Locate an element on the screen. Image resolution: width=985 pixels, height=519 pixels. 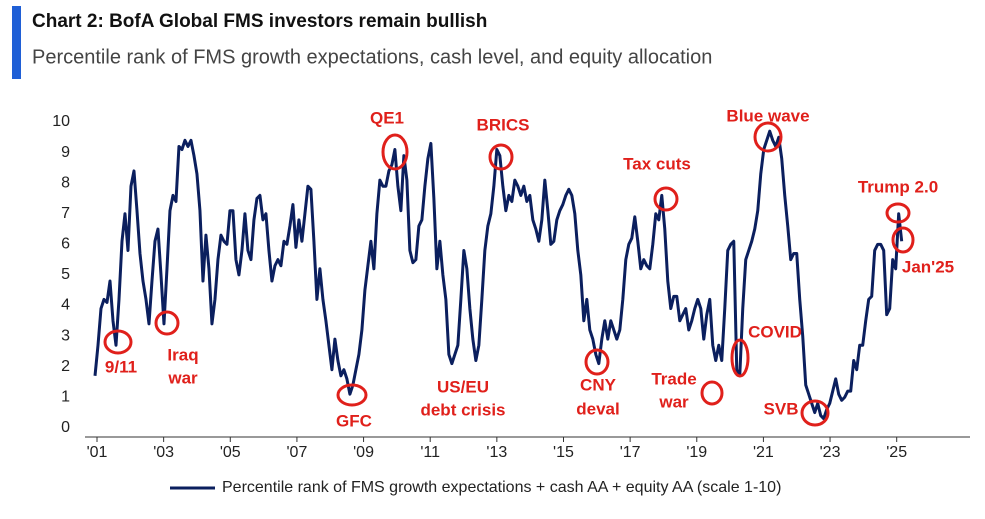
y-tick-label: 8 is located at coordinates (65, 182).